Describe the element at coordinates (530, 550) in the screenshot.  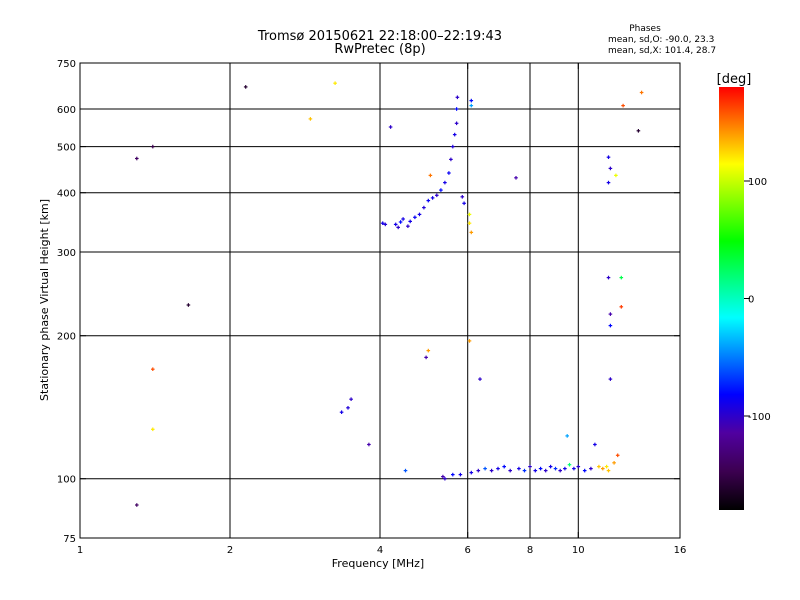
I see `x-tick-label: 8` at that location.